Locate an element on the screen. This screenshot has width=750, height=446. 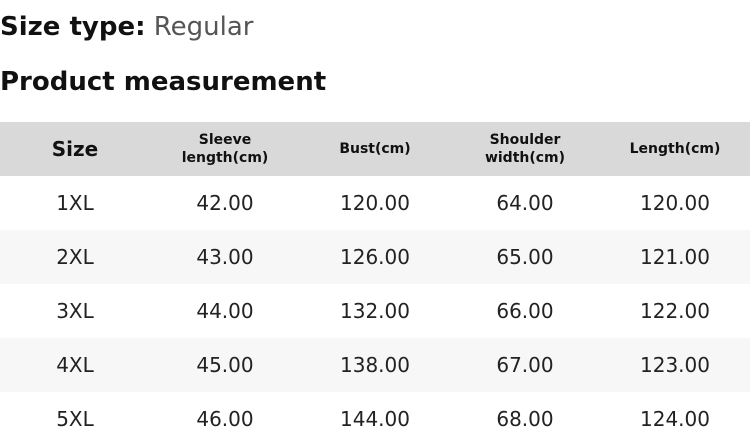
table-cell: 43.00 is located at coordinates (225, 257).